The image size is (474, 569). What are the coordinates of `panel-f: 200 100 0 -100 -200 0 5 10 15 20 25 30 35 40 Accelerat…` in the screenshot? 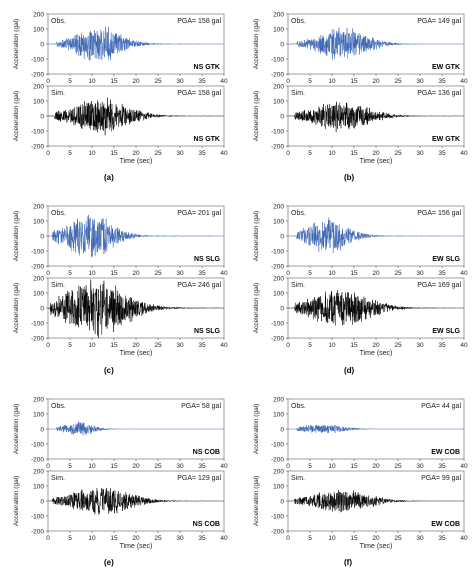 It's located at (357, 473).